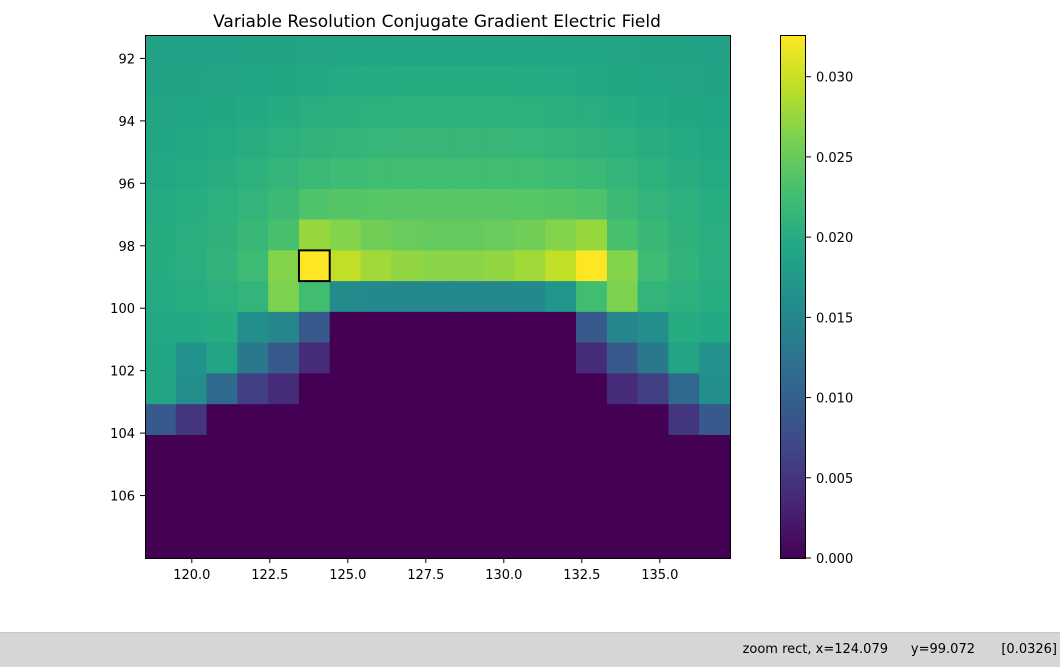  What do you see at coordinates (834, 318) in the screenshot?
I see `colorbar-tick-label: 0.015` at bounding box center [834, 318].